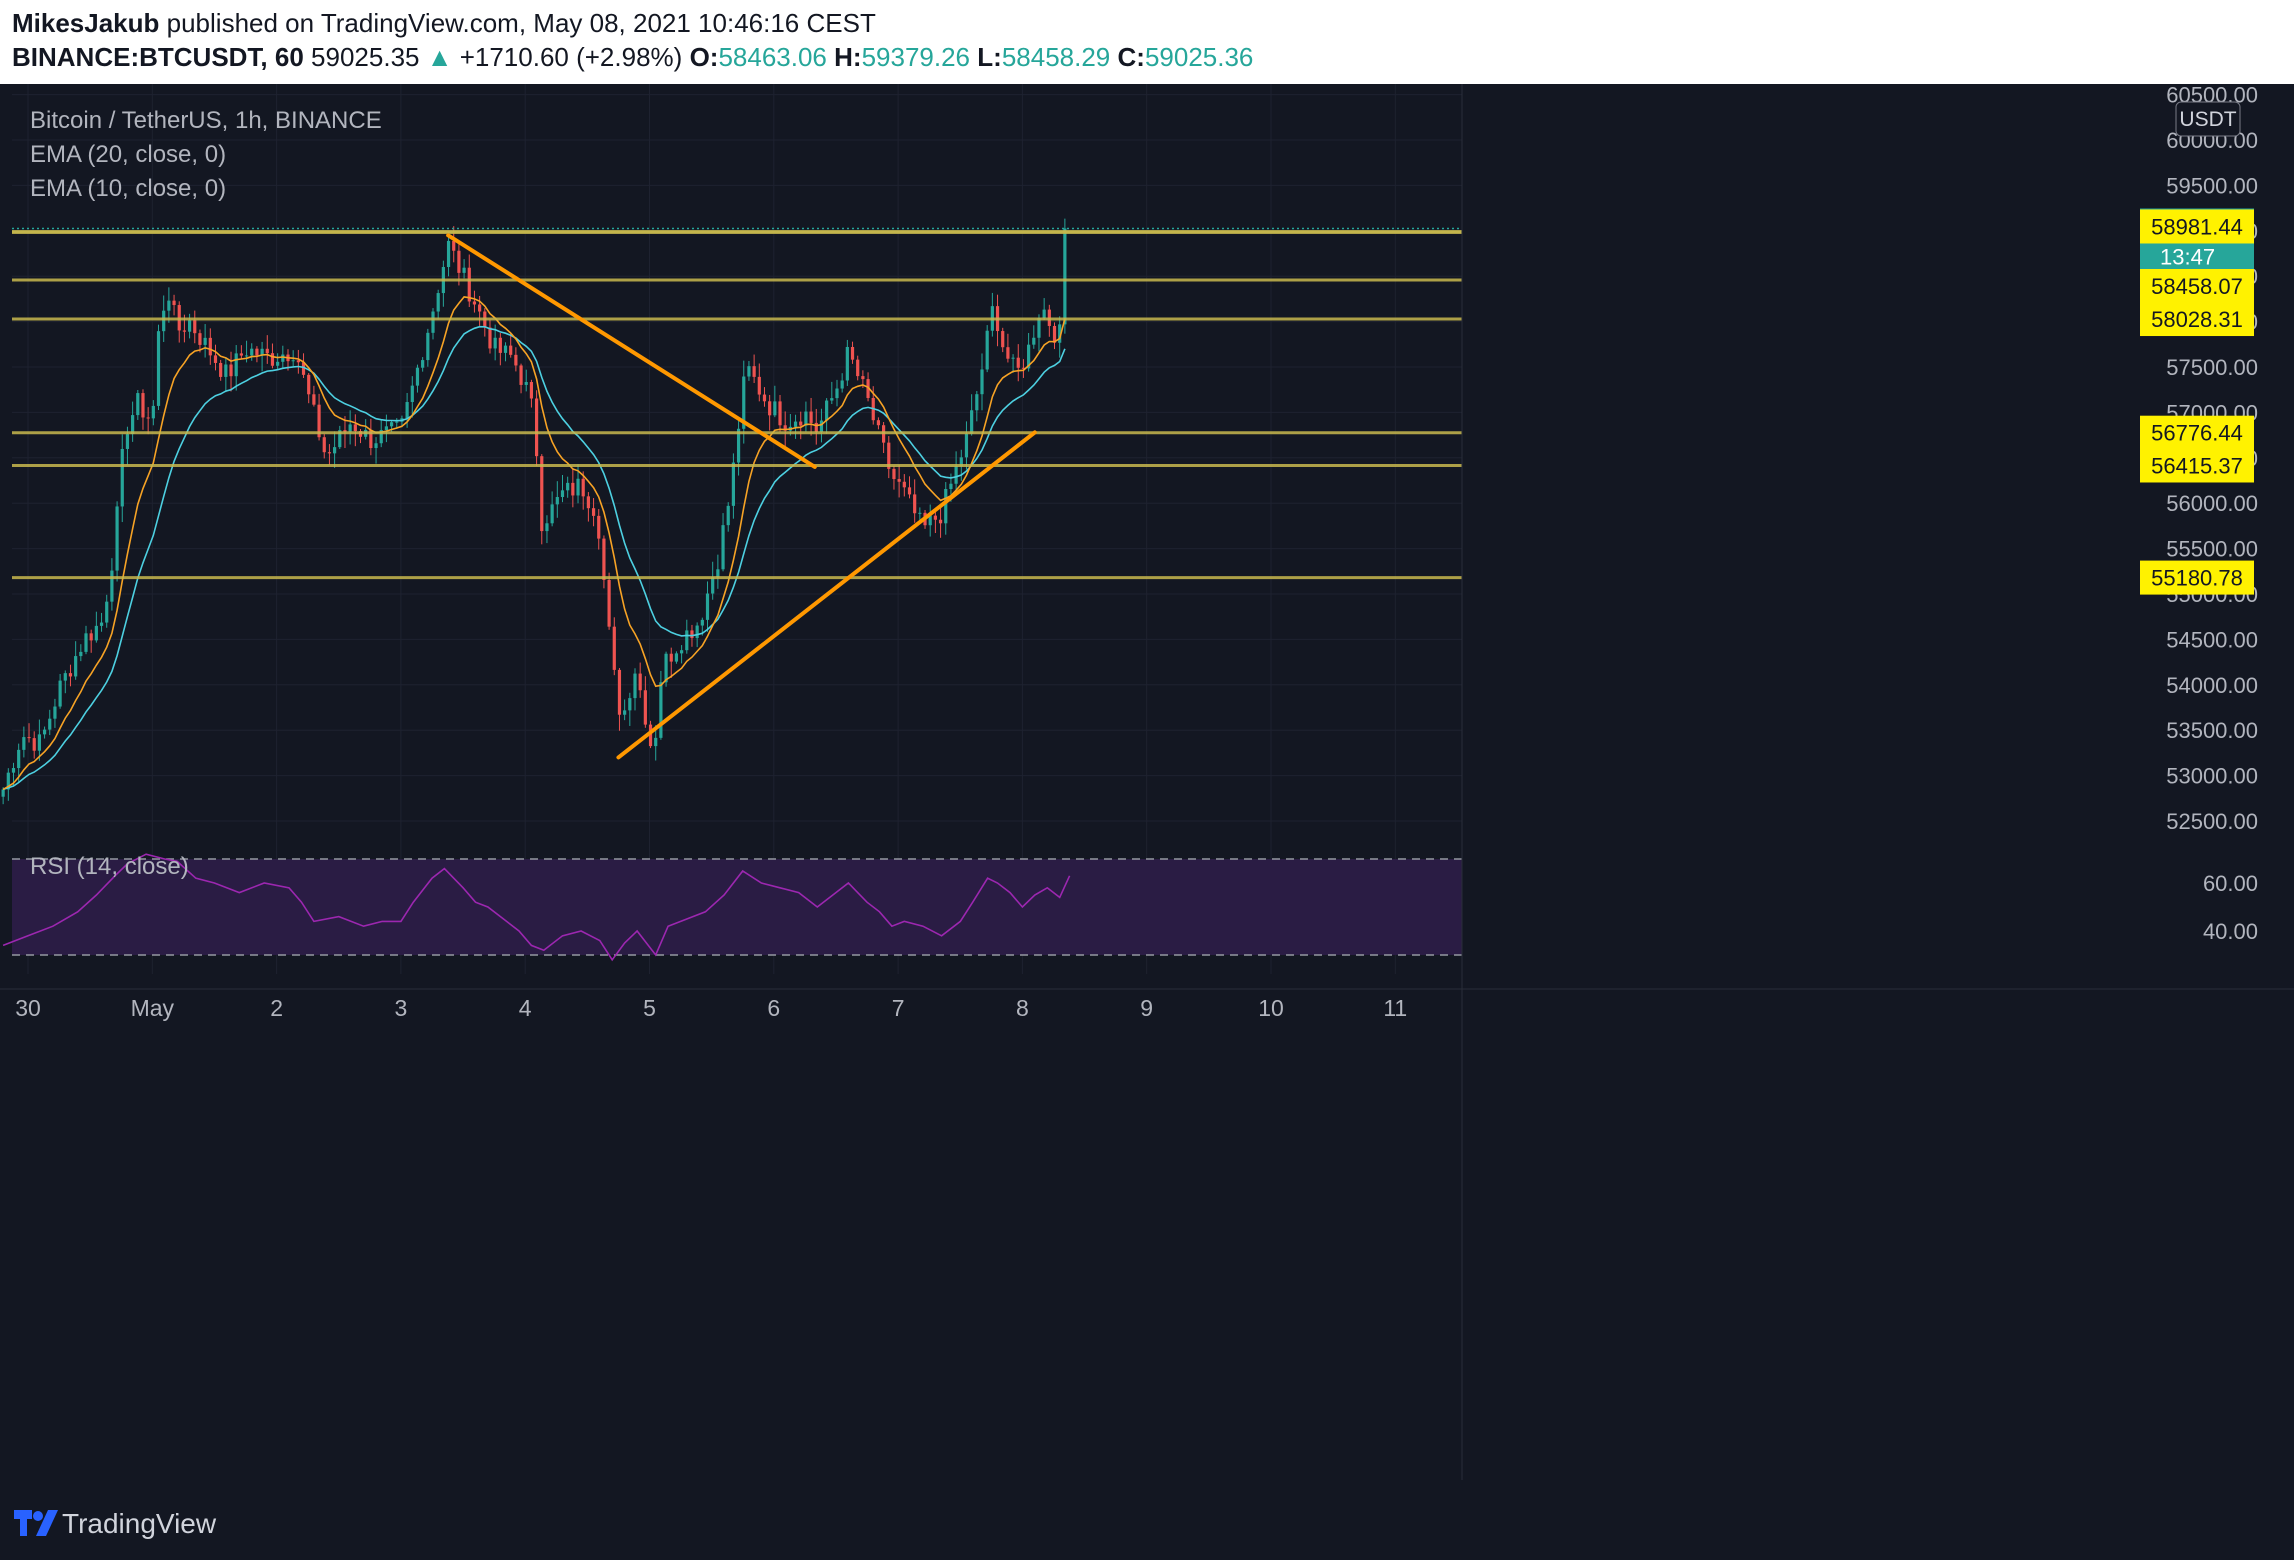  Describe the element at coordinates (128, 154) in the screenshot. I see `legend-ema20: EMA (20, close, 0)` at that location.